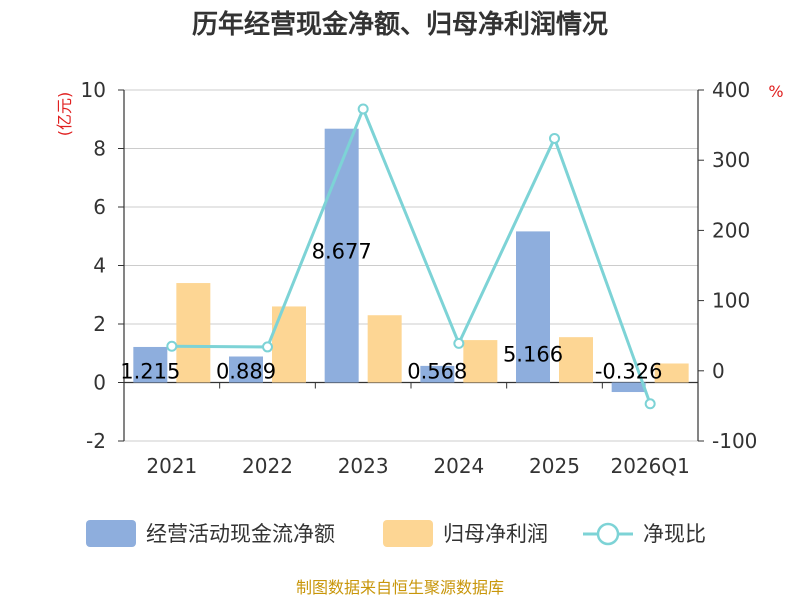 The width and height of the screenshot is (800, 600). Describe the element at coordinates (171, 466) in the screenshot. I see `x-tick-label: 2021` at that location.